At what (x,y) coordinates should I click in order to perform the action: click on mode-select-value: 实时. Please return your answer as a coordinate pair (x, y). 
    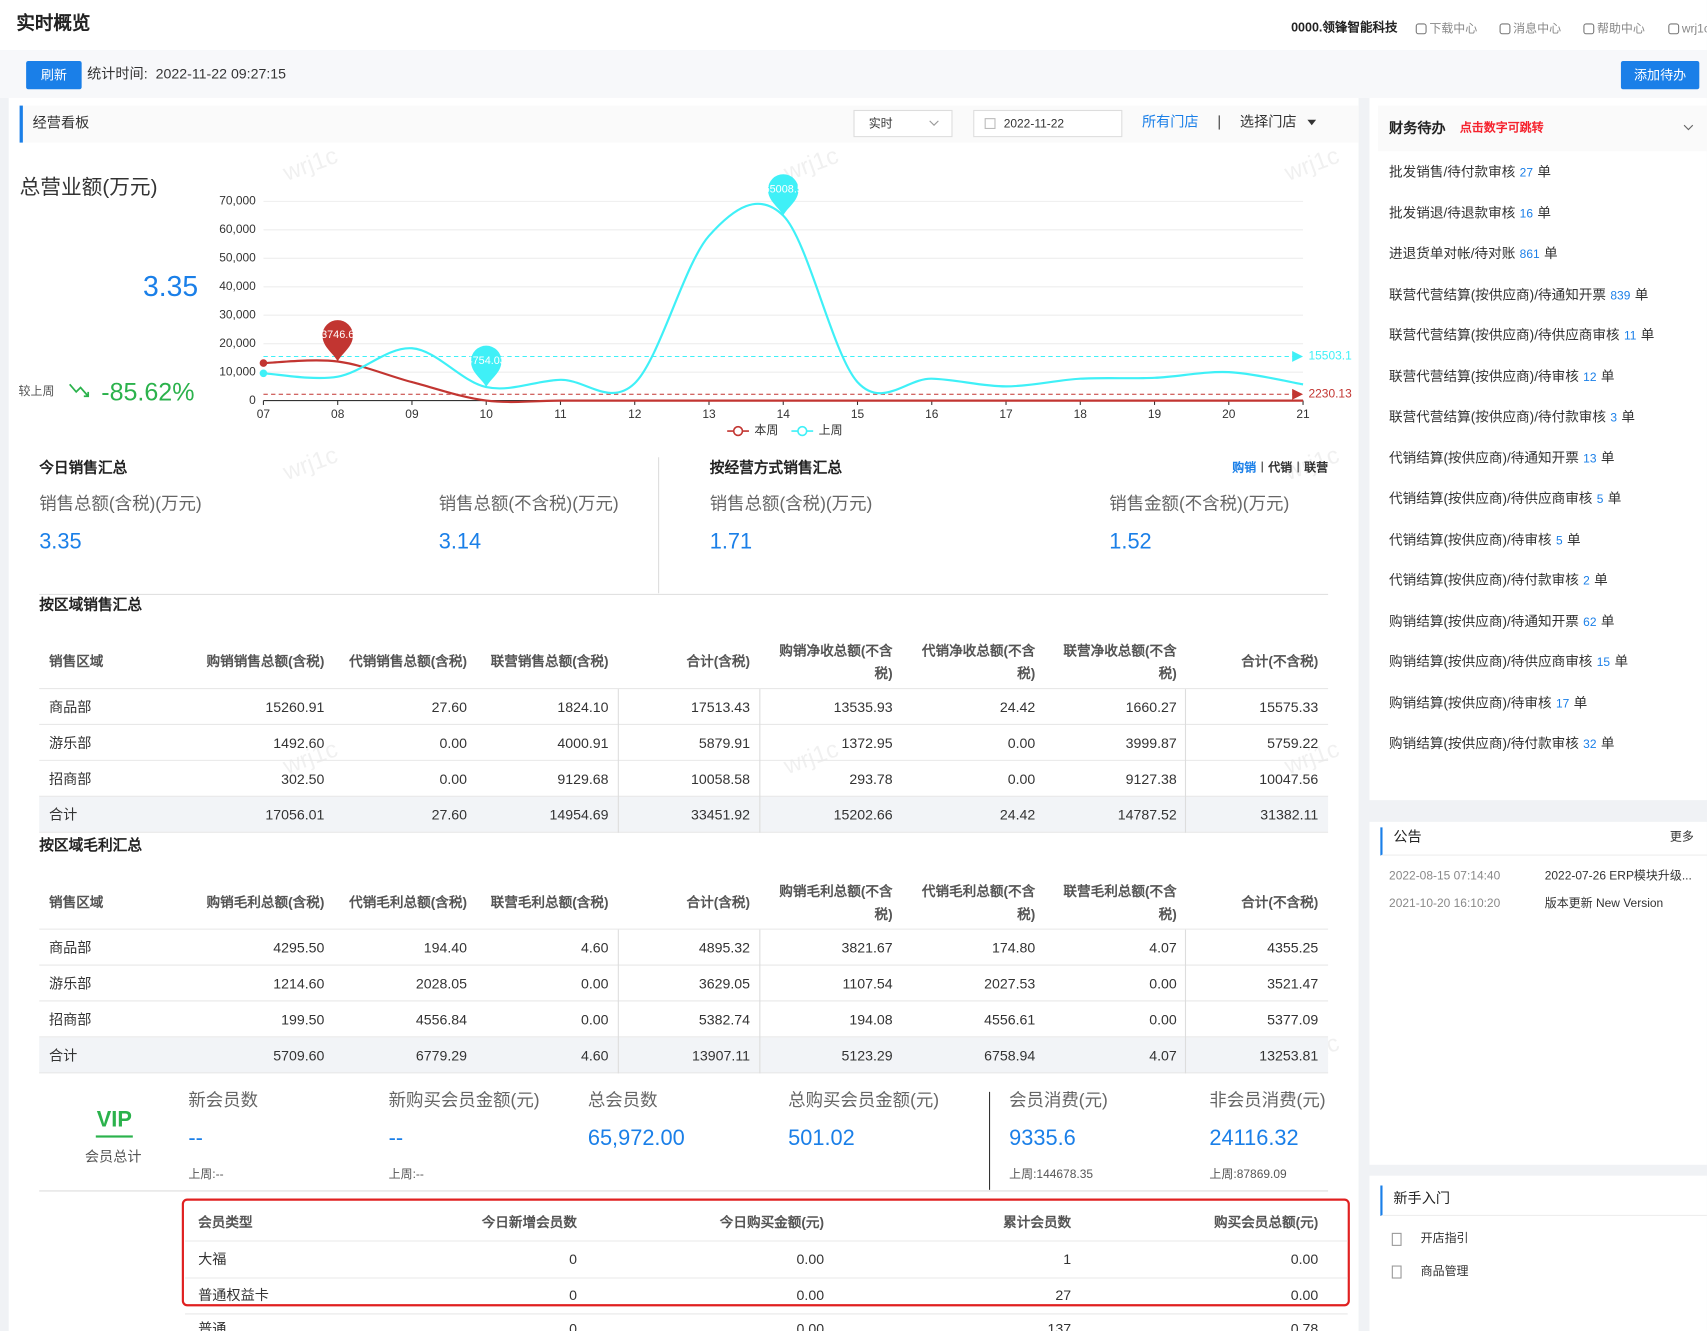
    Looking at the image, I should click on (880, 124).